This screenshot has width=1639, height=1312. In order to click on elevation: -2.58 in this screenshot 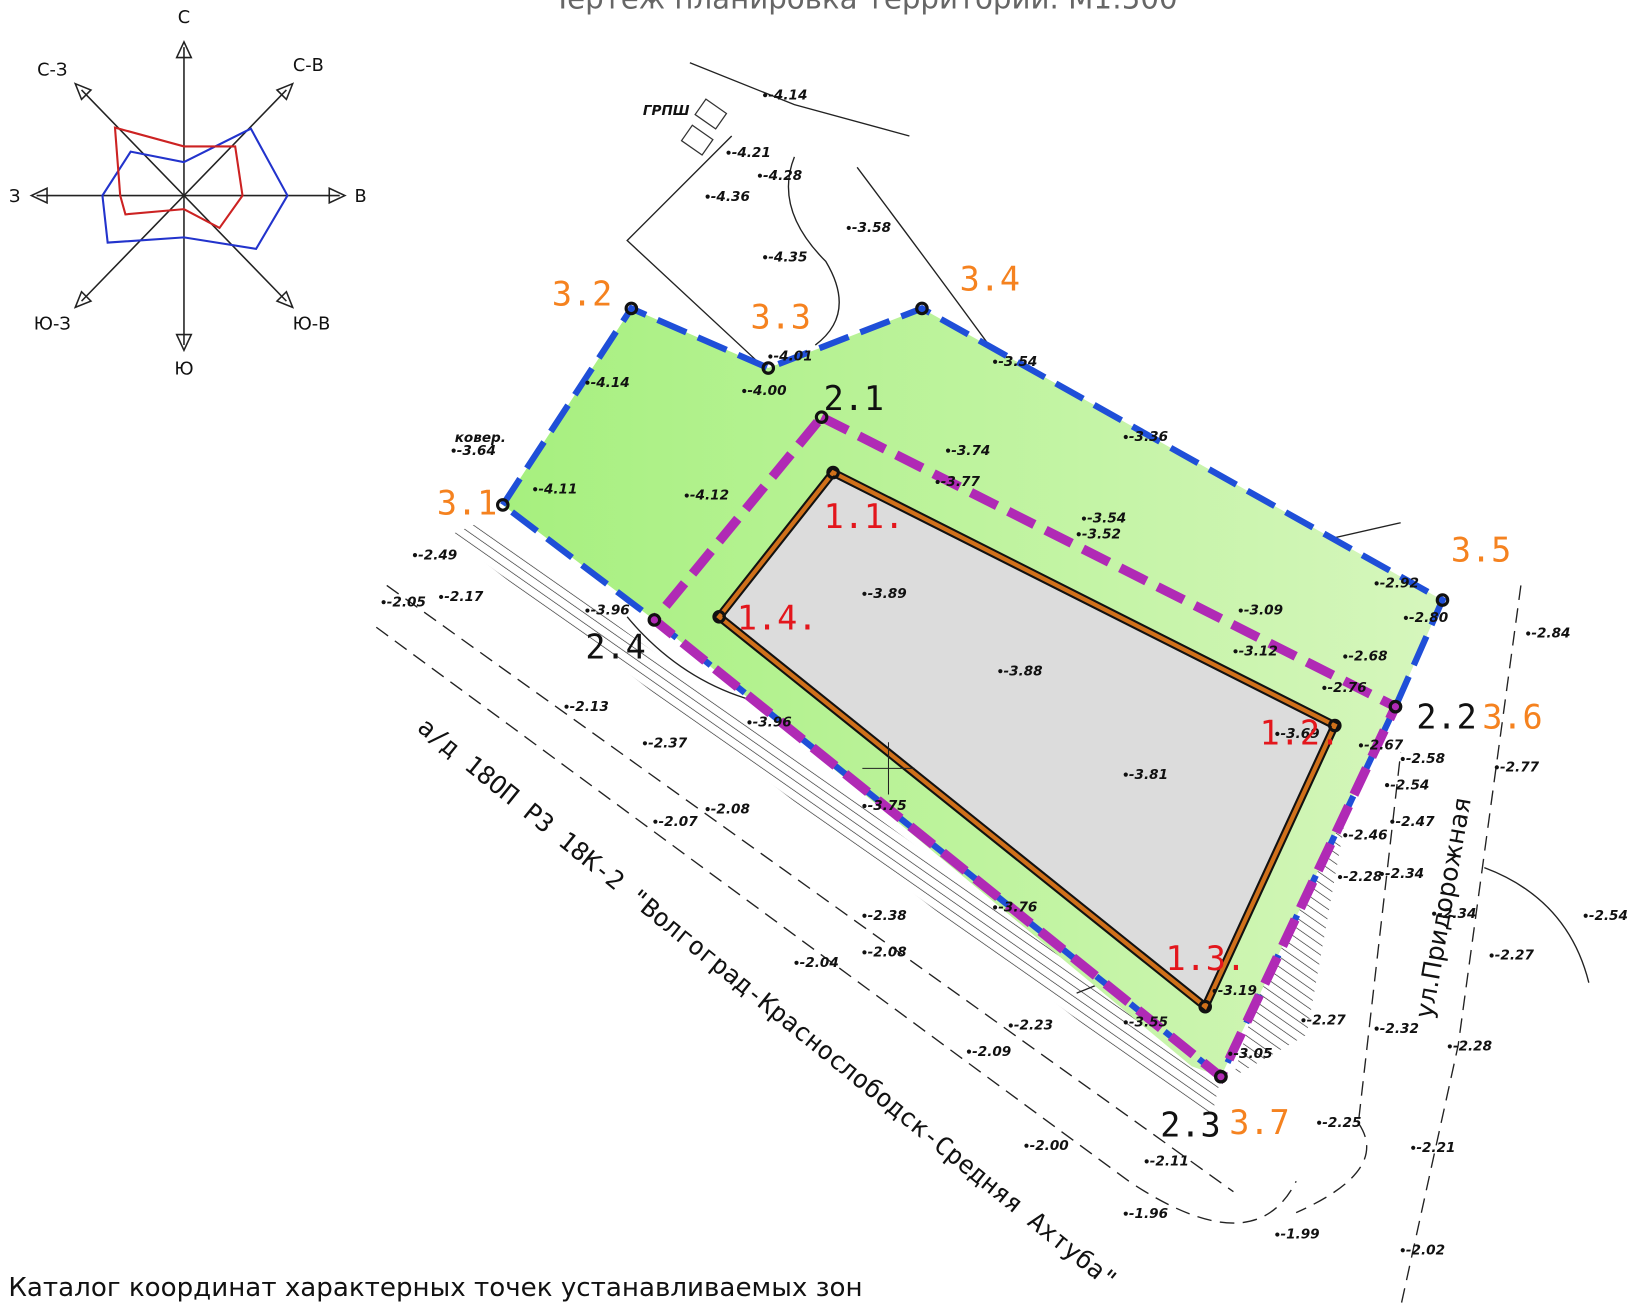, I will do `click(1425, 759)`.